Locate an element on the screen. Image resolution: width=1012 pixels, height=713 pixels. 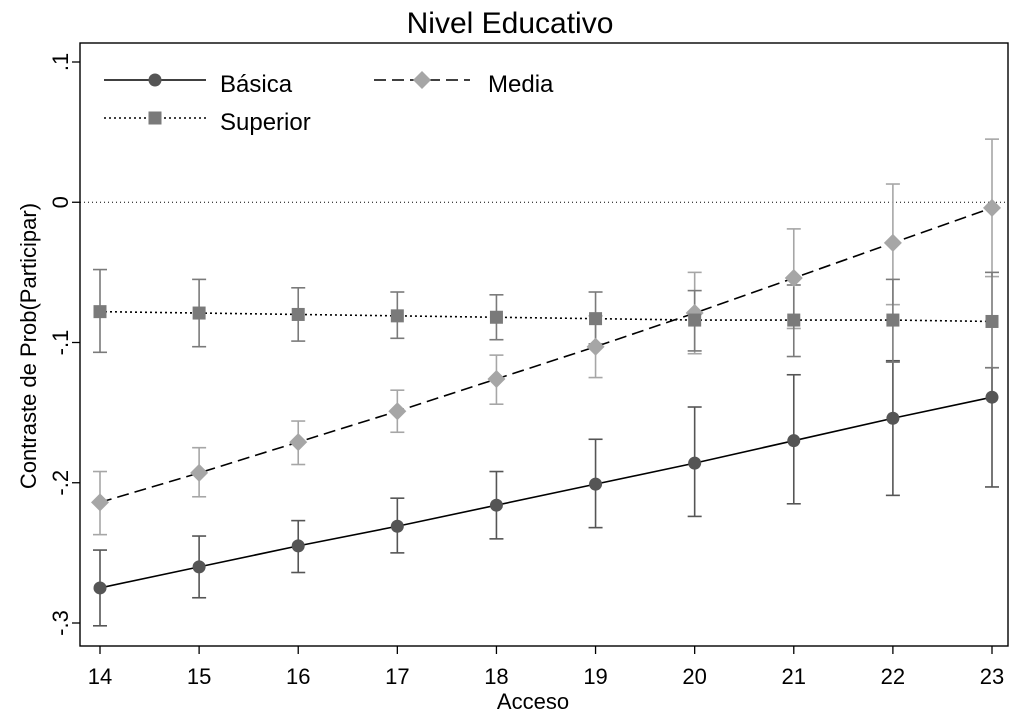
series-superior-points is located at coordinates (546, 316).